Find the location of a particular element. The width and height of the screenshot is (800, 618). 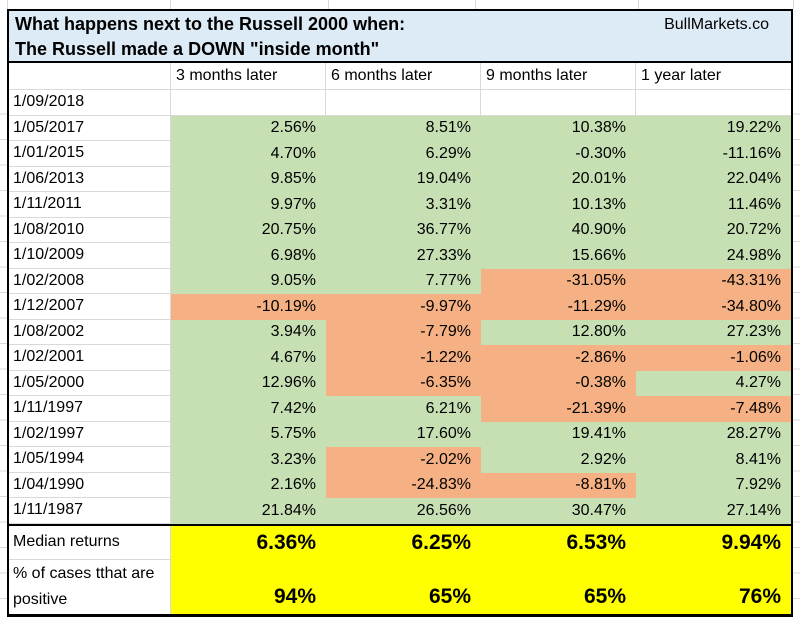

return-cell: -7.48% is located at coordinates (713, 409).